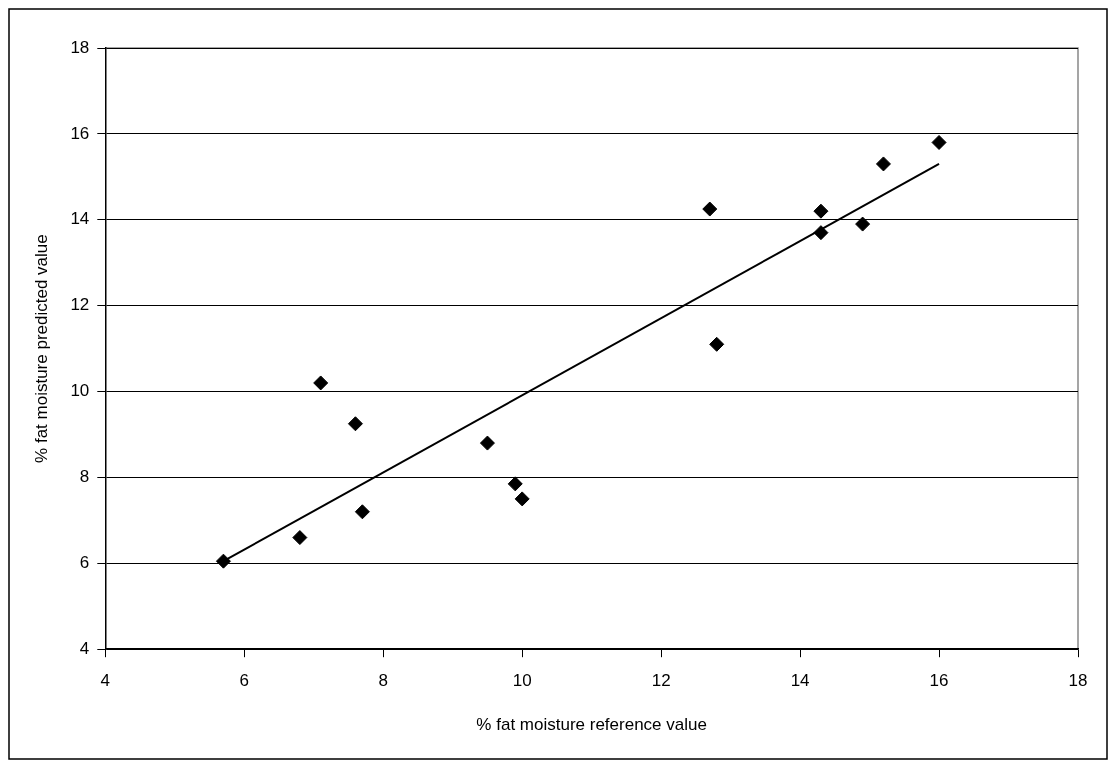 The height and width of the screenshot is (770, 1118). I want to click on y-tick-label: 10, so click(80, 391).